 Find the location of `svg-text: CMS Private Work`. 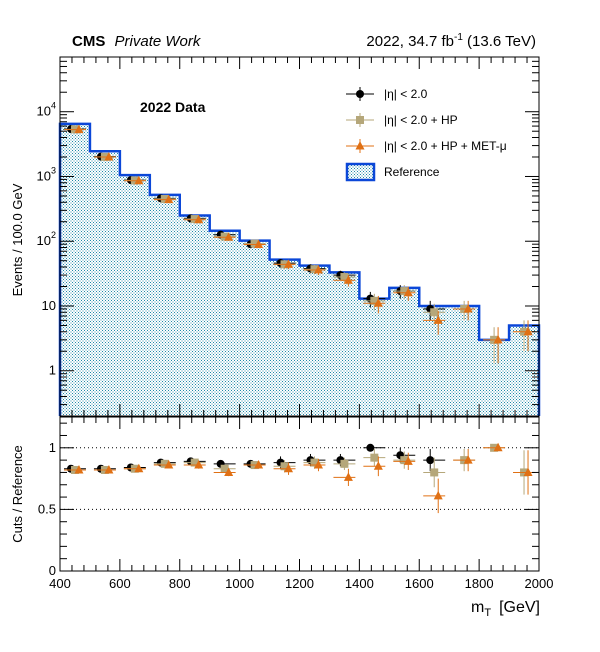

svg-text: CMS Private Work is located at coordinates (137, 41).